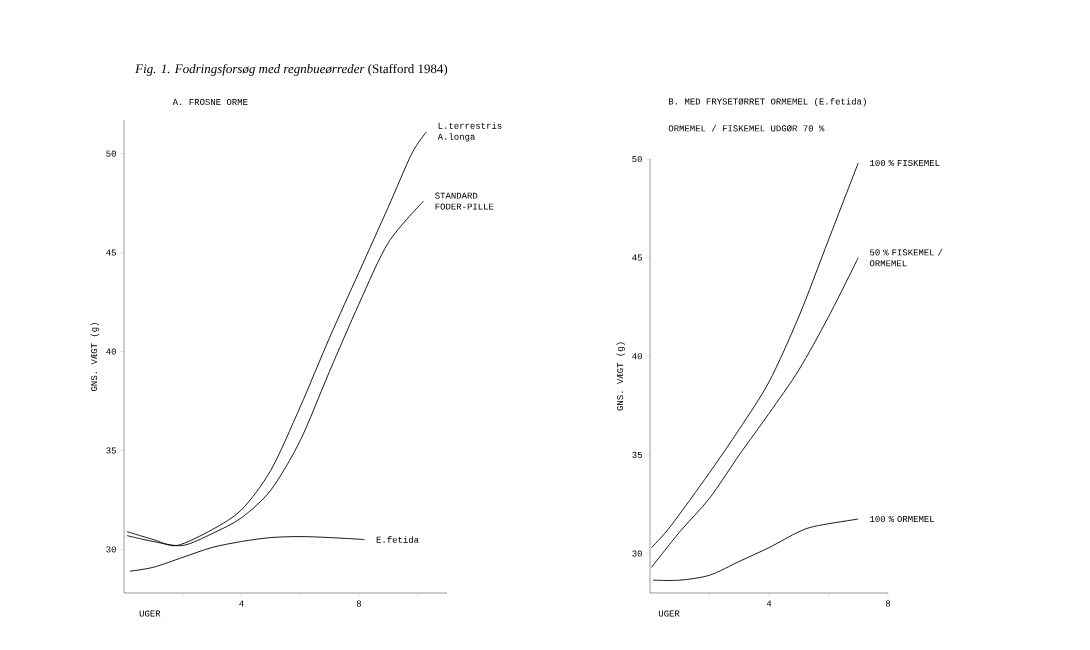 The height and width of the screenshot is (650, 1090). What do you see at coordinates (746, 128) in the screenshot?
I see `chart-subtitle: ORMEMEL / FISKEMEL UDGØR 70 %` at bounding box center [746, 128].